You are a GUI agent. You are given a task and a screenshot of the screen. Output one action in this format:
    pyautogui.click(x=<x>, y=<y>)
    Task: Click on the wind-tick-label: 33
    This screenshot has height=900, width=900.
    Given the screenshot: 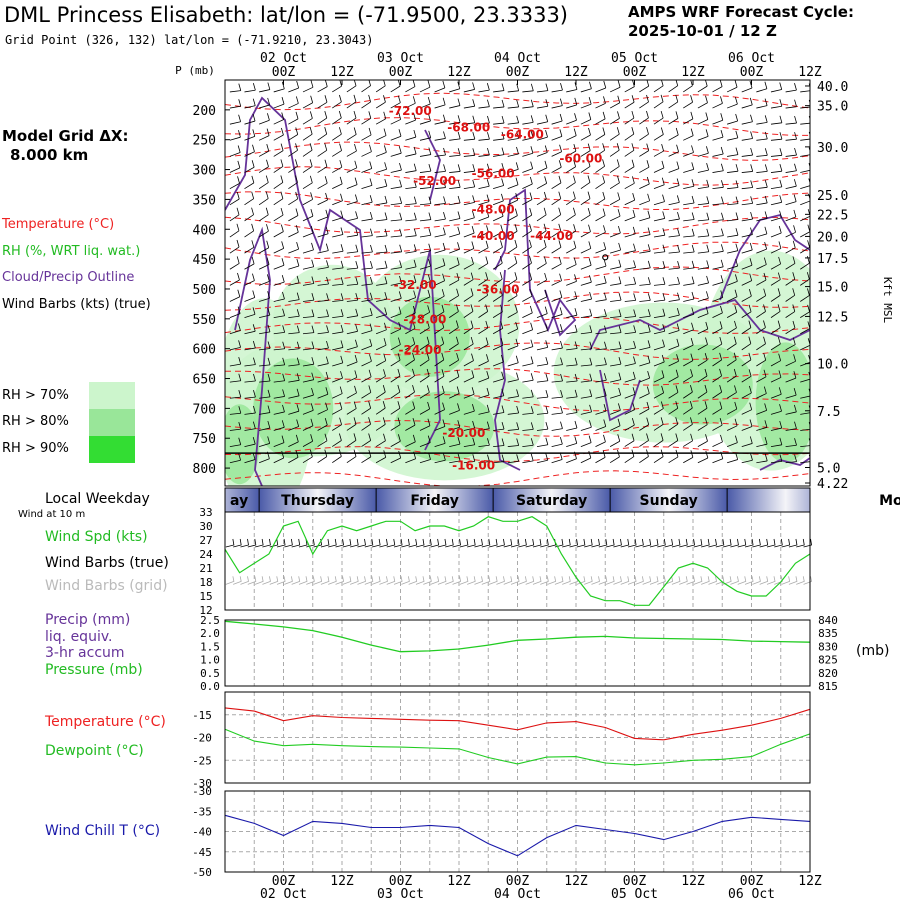 What is the action you would take?
    pyautogui.click(x=205, y=512)
    